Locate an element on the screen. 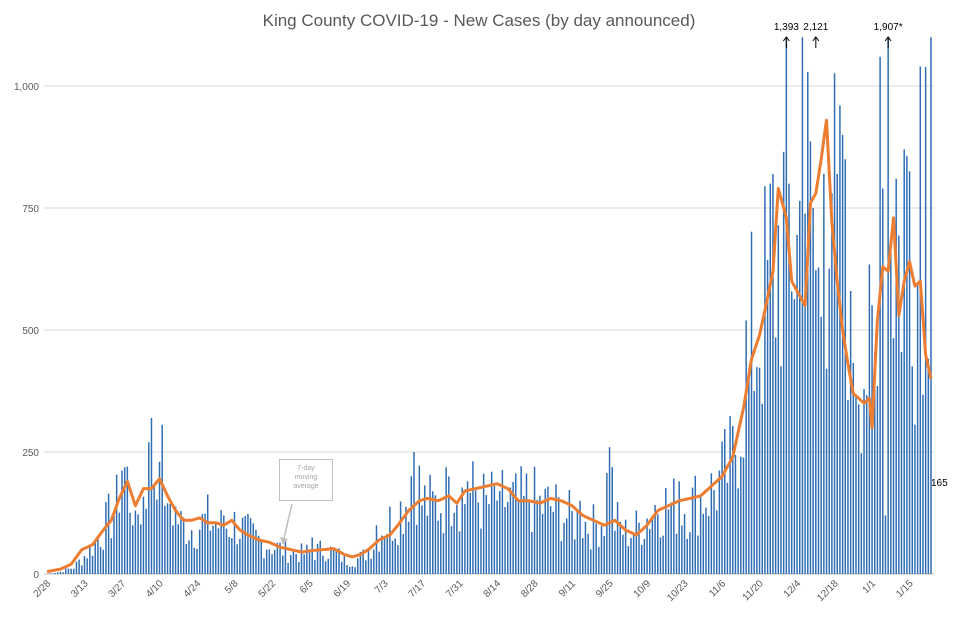 This screenshot has width=959, height=620. x-tick-label: 6/19 is located at coordinates (343, 589).